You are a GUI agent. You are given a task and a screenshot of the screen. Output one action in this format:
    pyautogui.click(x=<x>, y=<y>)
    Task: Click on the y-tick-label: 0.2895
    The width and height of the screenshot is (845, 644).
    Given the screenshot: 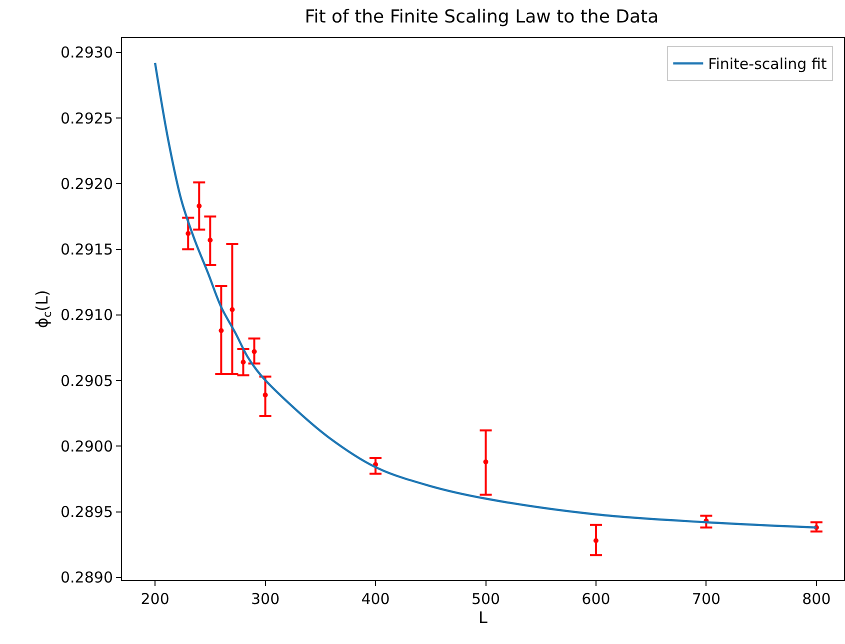 What is the action you would take?
    pyautogui.click(x=86, y=512)
    